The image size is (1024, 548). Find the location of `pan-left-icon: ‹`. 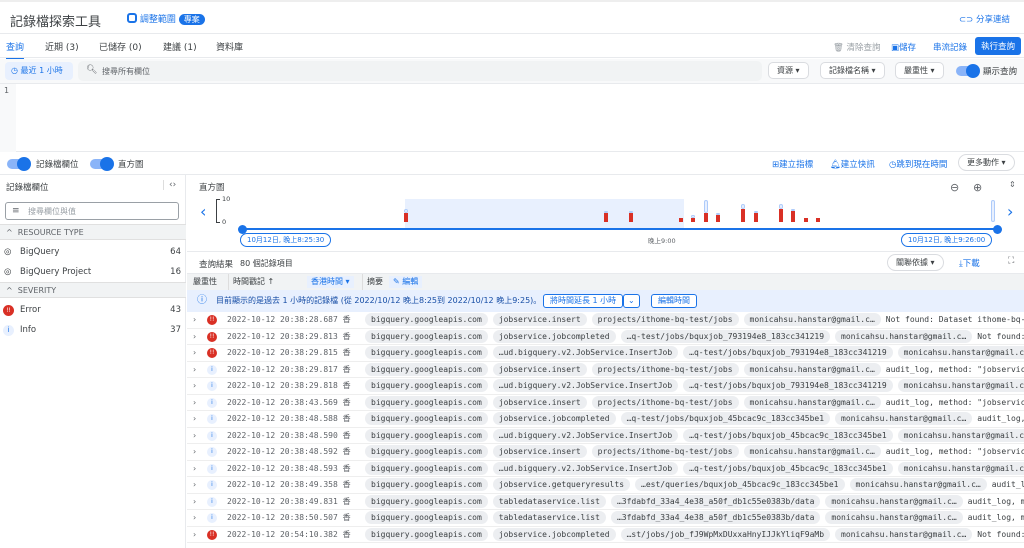

pan-left-icon: ‹ is located at coordinates (203, 211).